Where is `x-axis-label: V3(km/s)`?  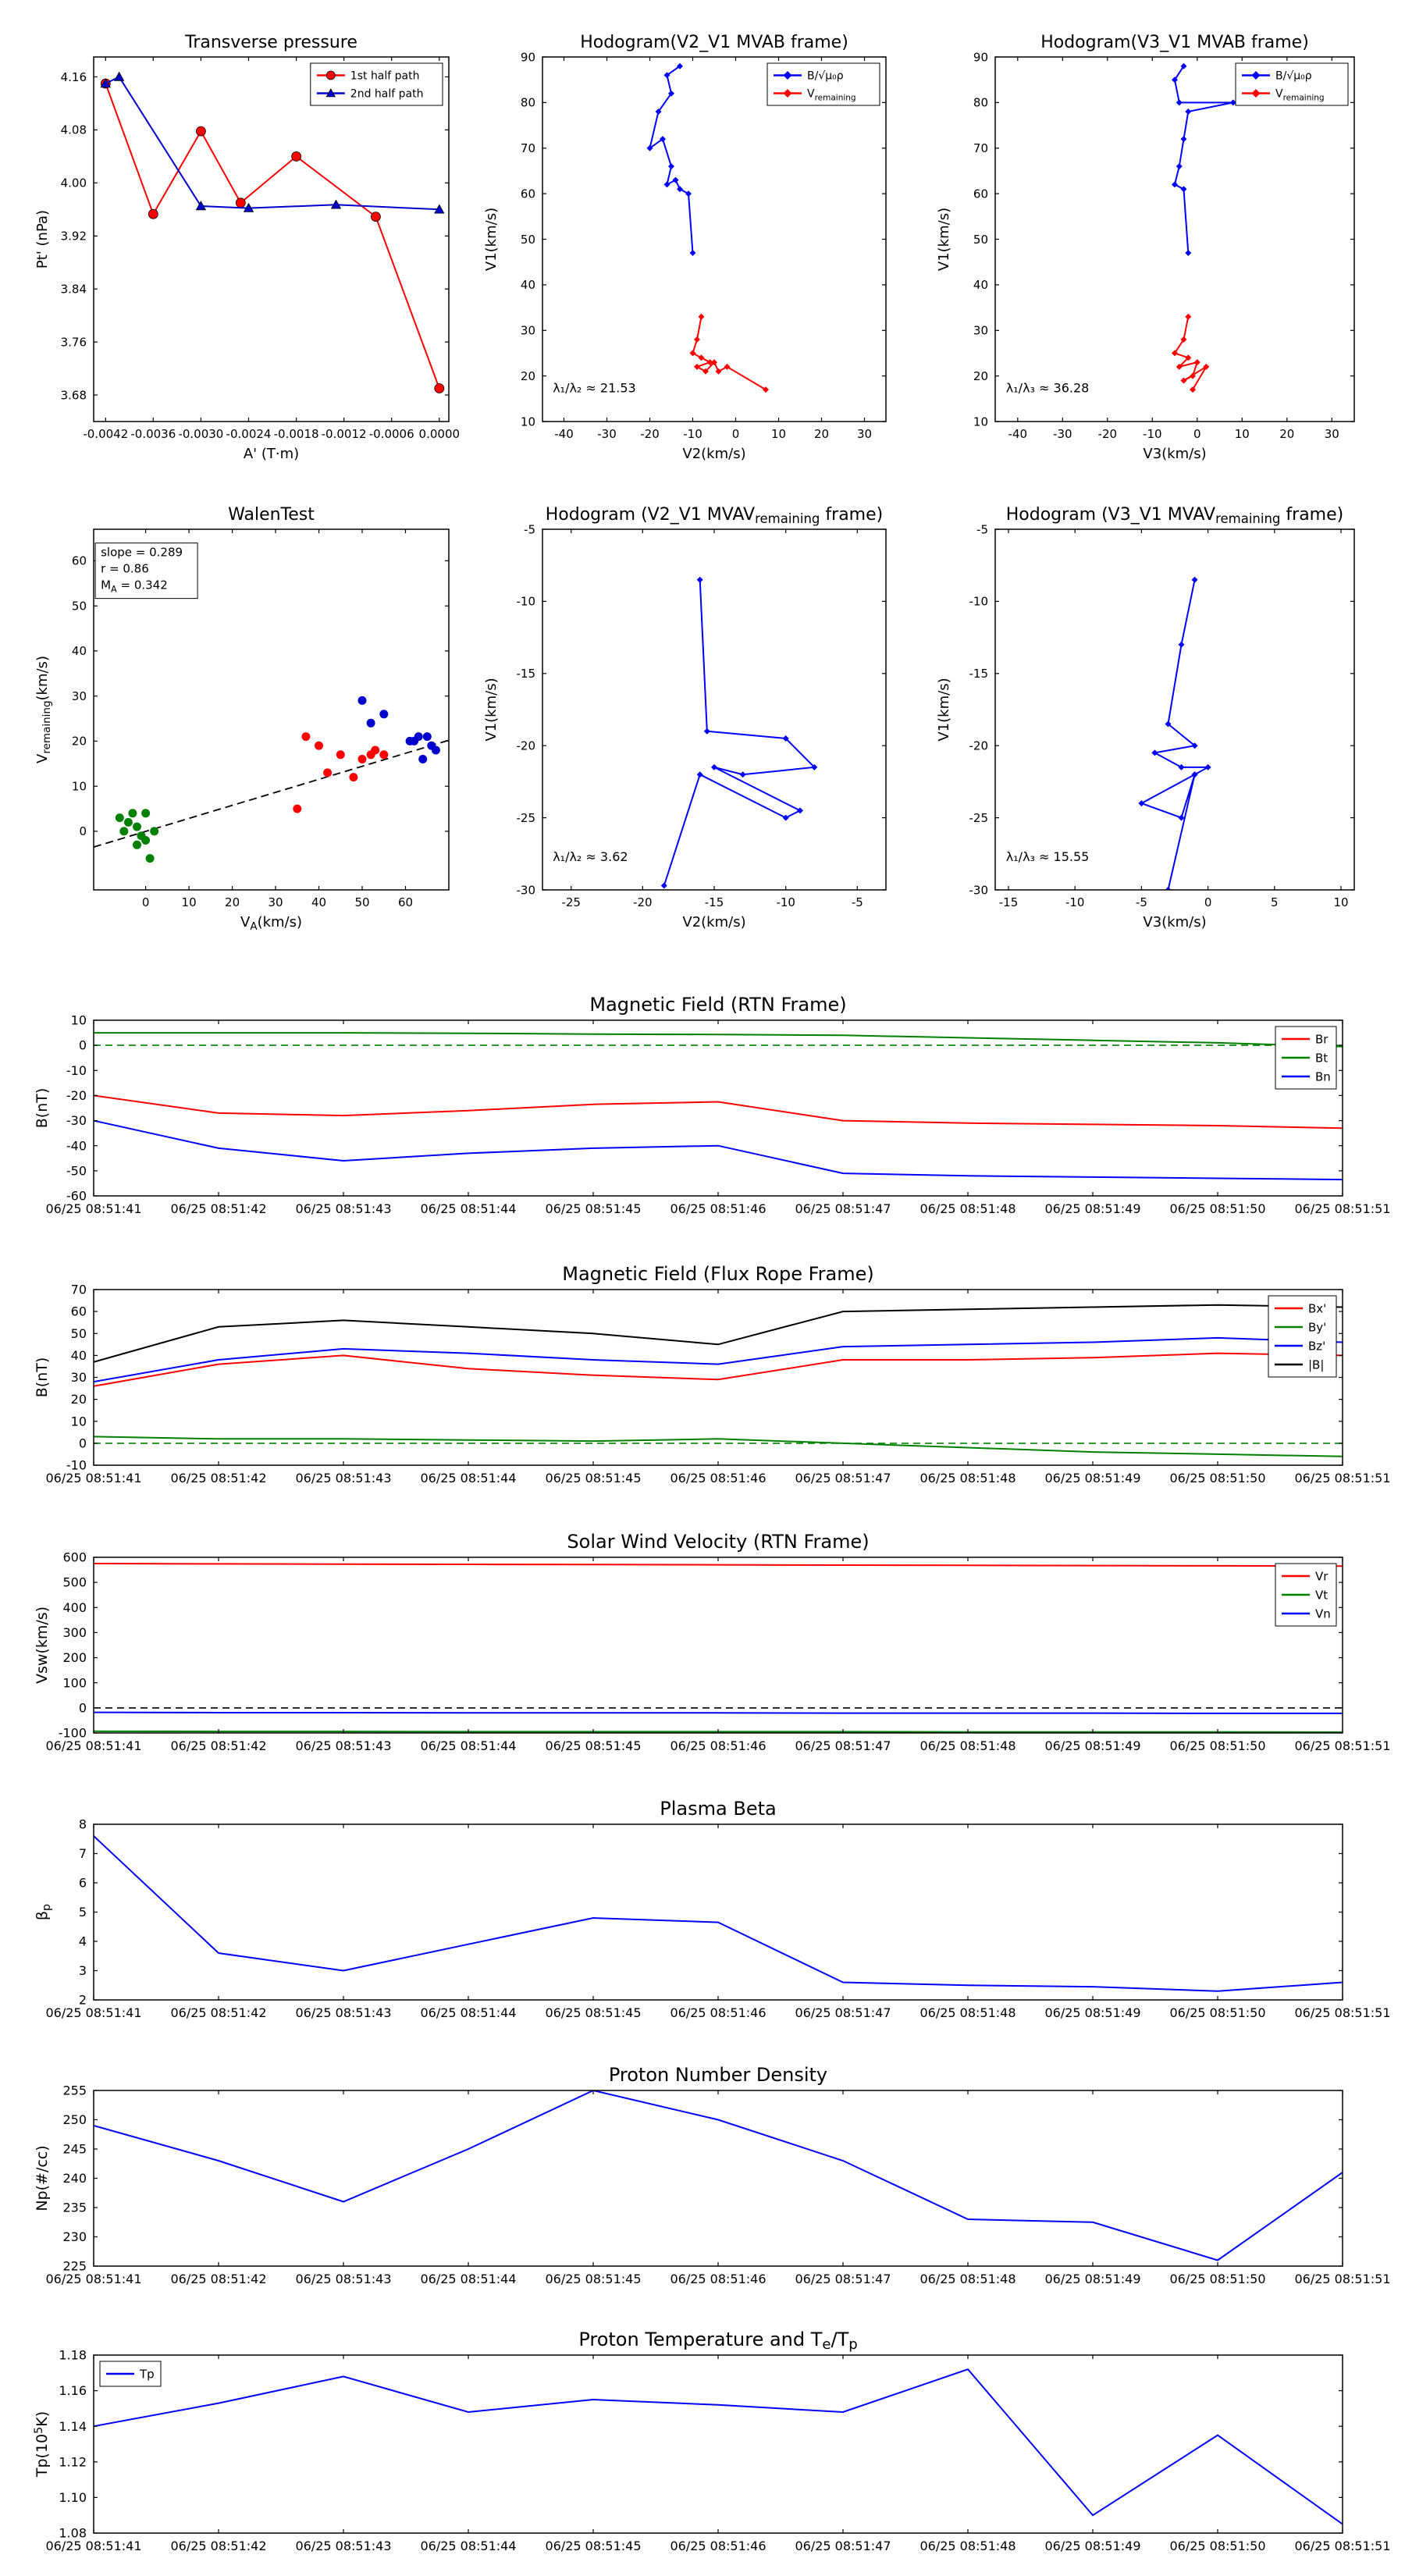 x-axis-label: V3(km/s) is located at coordinates (1174, 454).